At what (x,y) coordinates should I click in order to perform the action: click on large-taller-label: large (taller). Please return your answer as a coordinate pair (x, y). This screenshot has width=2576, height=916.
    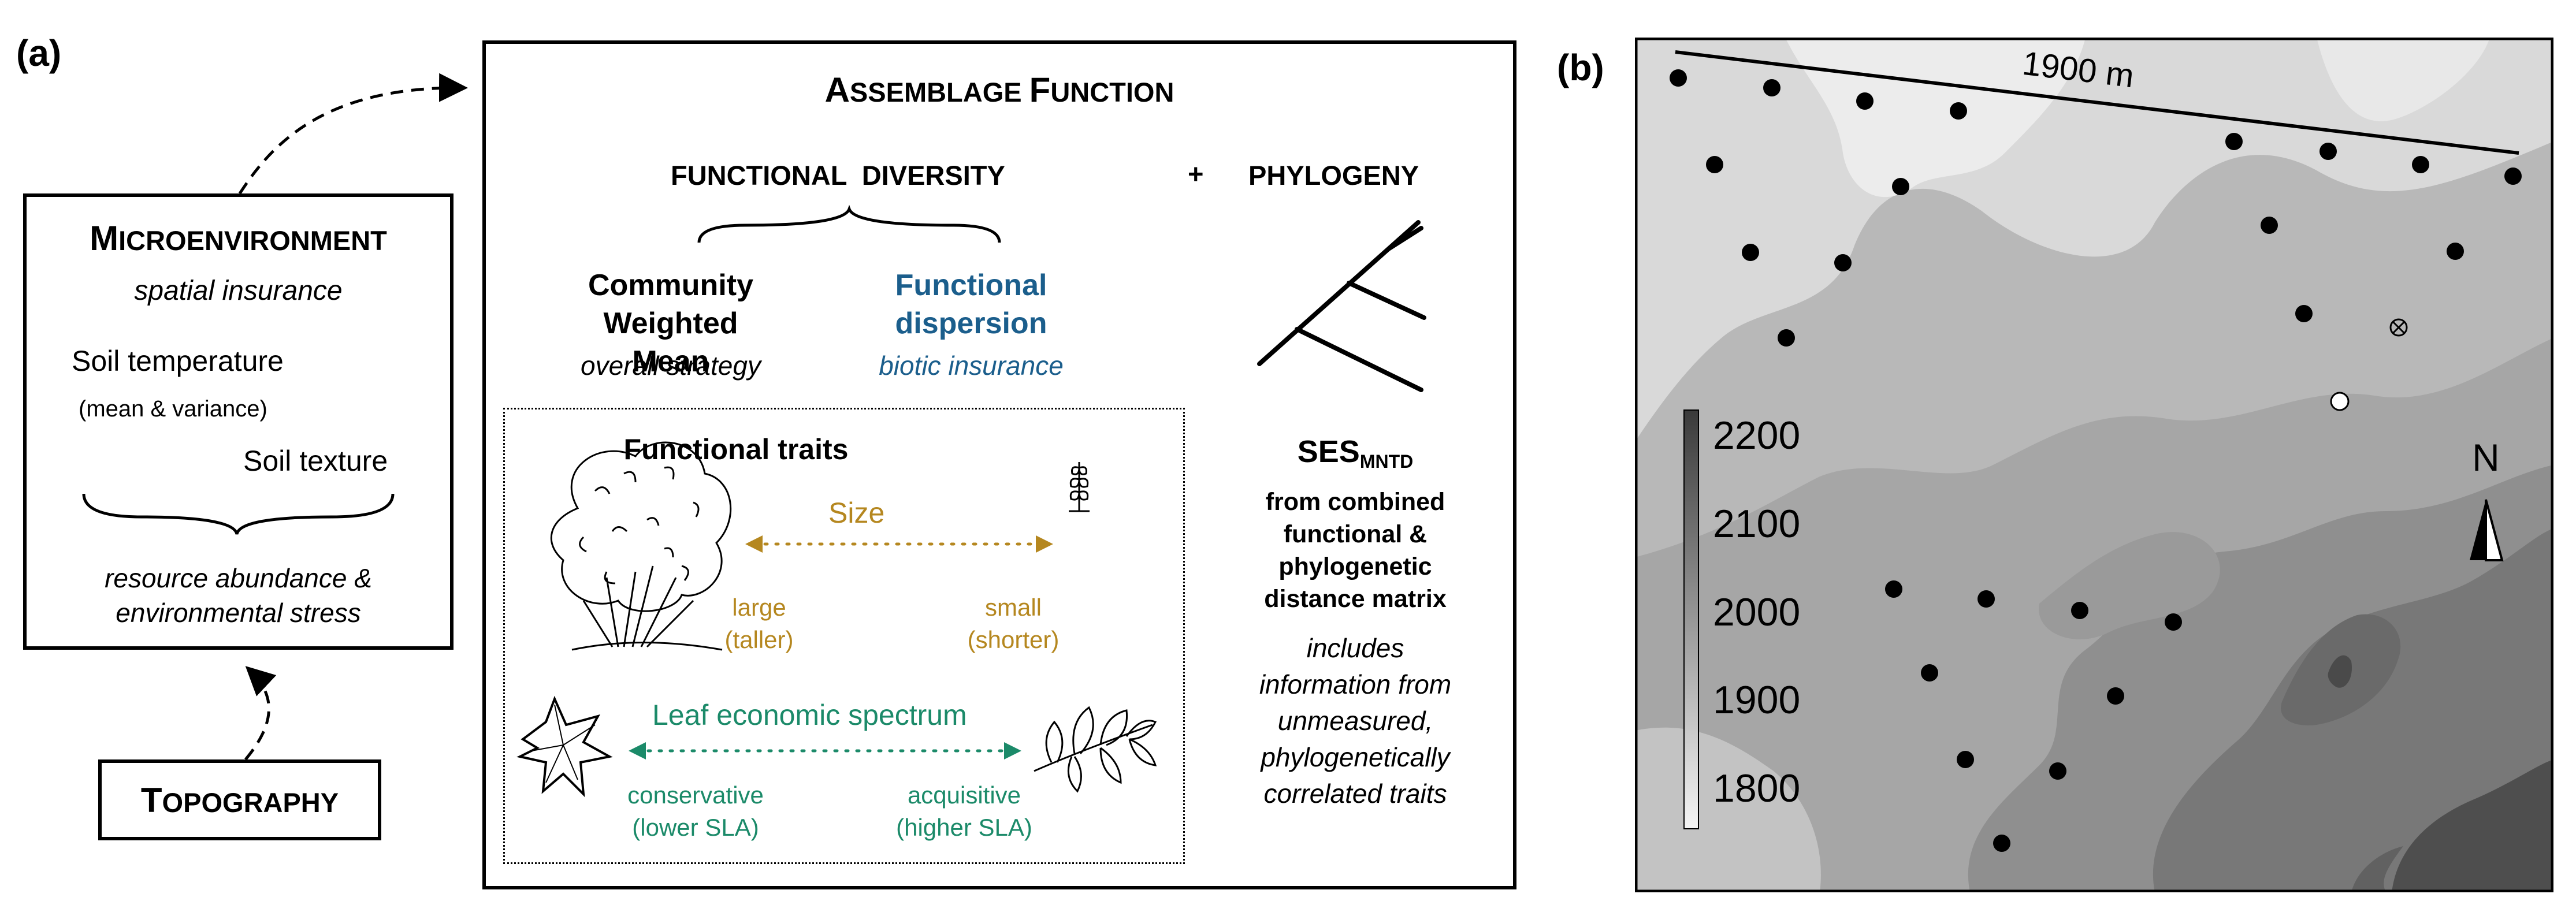
    Looking at the image, I should click on (759, 623).